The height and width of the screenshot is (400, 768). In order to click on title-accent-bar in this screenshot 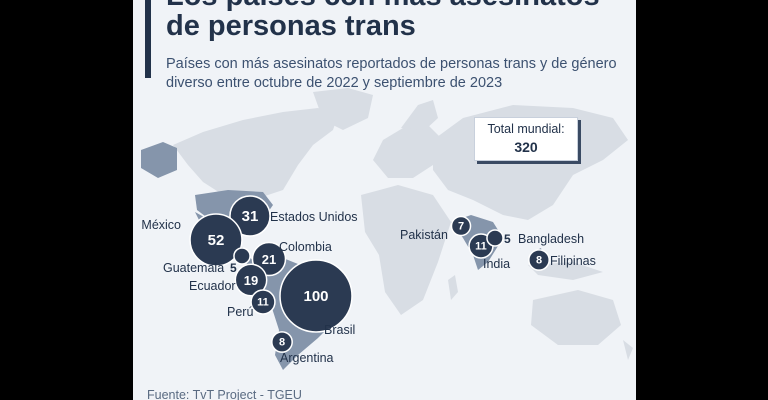, I will do `click(148, 39)`.